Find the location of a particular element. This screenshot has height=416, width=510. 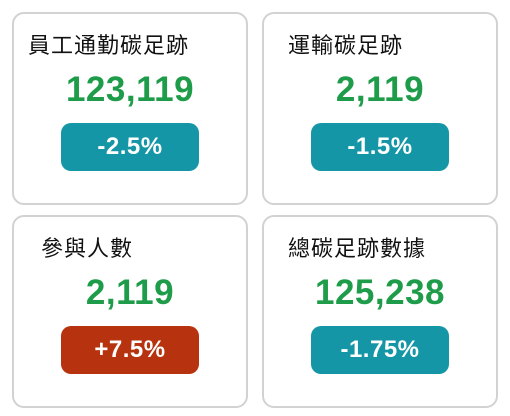

card-value: 123,119 is located at coordinates (130, 89).